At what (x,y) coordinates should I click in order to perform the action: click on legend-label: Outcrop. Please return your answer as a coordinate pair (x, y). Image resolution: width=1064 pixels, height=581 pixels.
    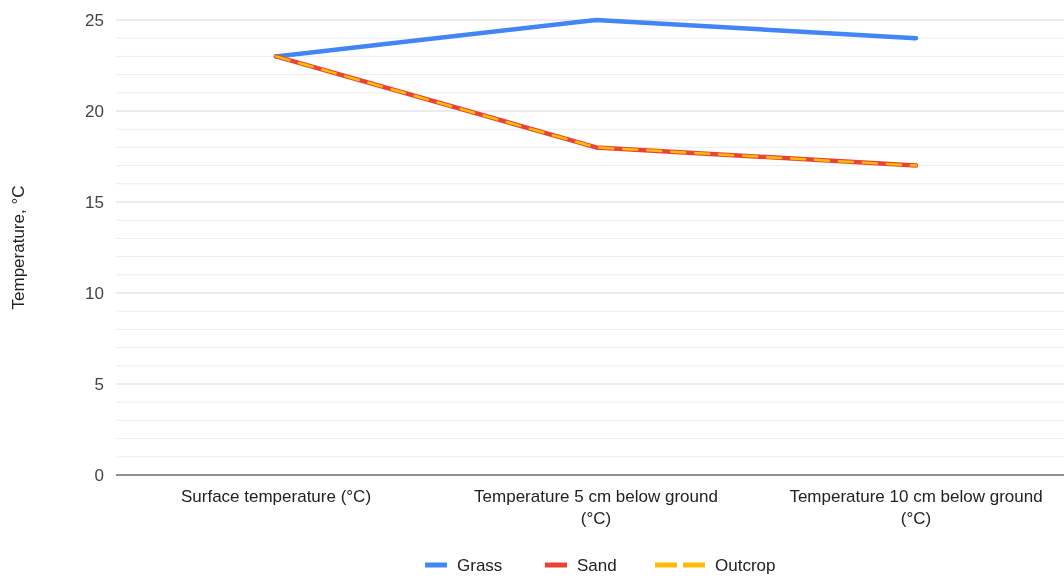
    Looking at the image, I should click on (745, 565).